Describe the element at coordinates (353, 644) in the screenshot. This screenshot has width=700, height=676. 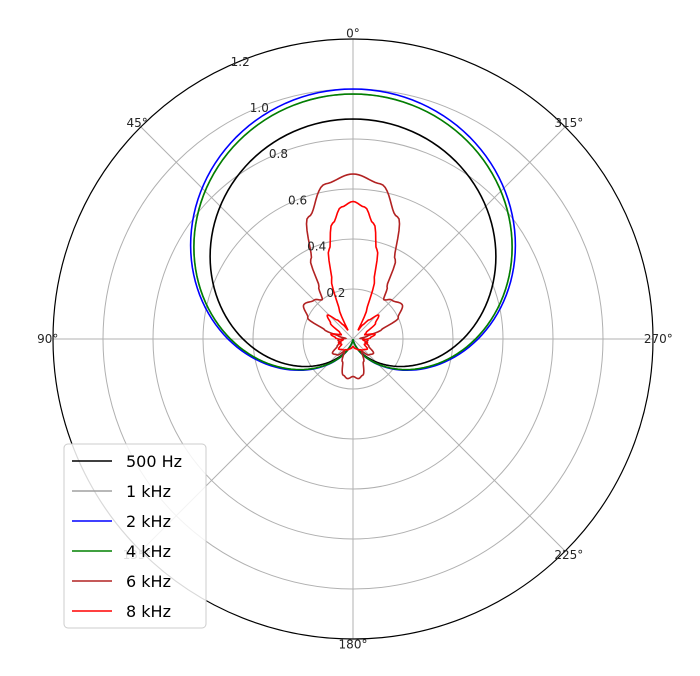
I see `angle-tick-label: 180°` at that location.